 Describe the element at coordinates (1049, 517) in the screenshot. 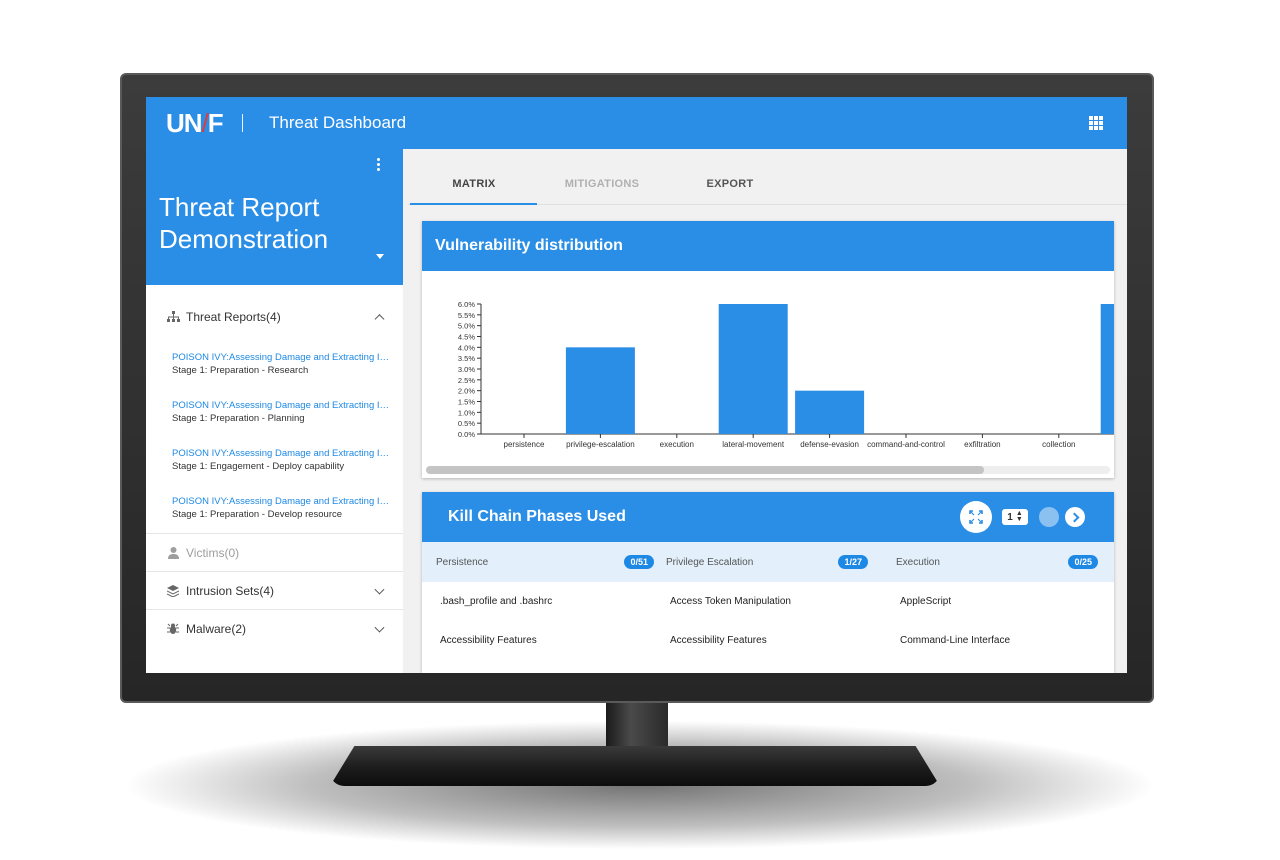

I see `previous-page-button` at that location.